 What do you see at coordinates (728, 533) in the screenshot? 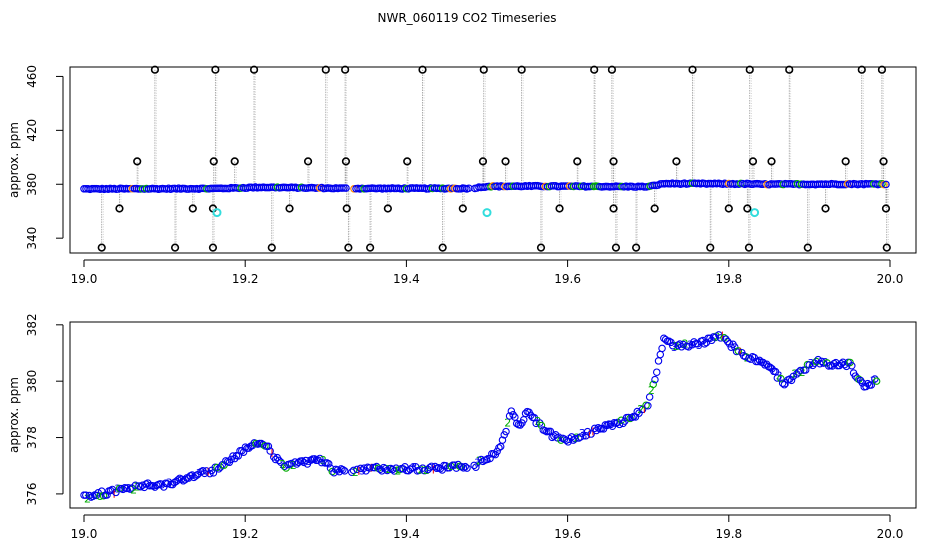
I see `bottom-x-tick-label: 19.8` at bounding box center [728, 533].